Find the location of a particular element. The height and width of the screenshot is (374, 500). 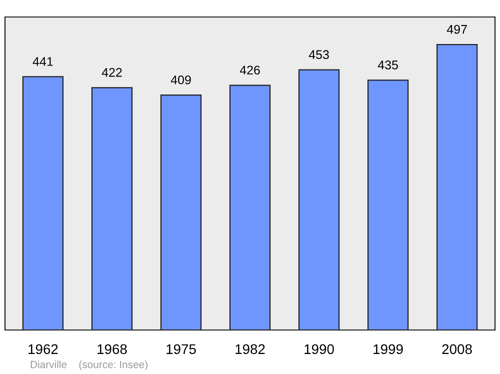

x-tick-label: 1968 is located at coordinates (112, 349).